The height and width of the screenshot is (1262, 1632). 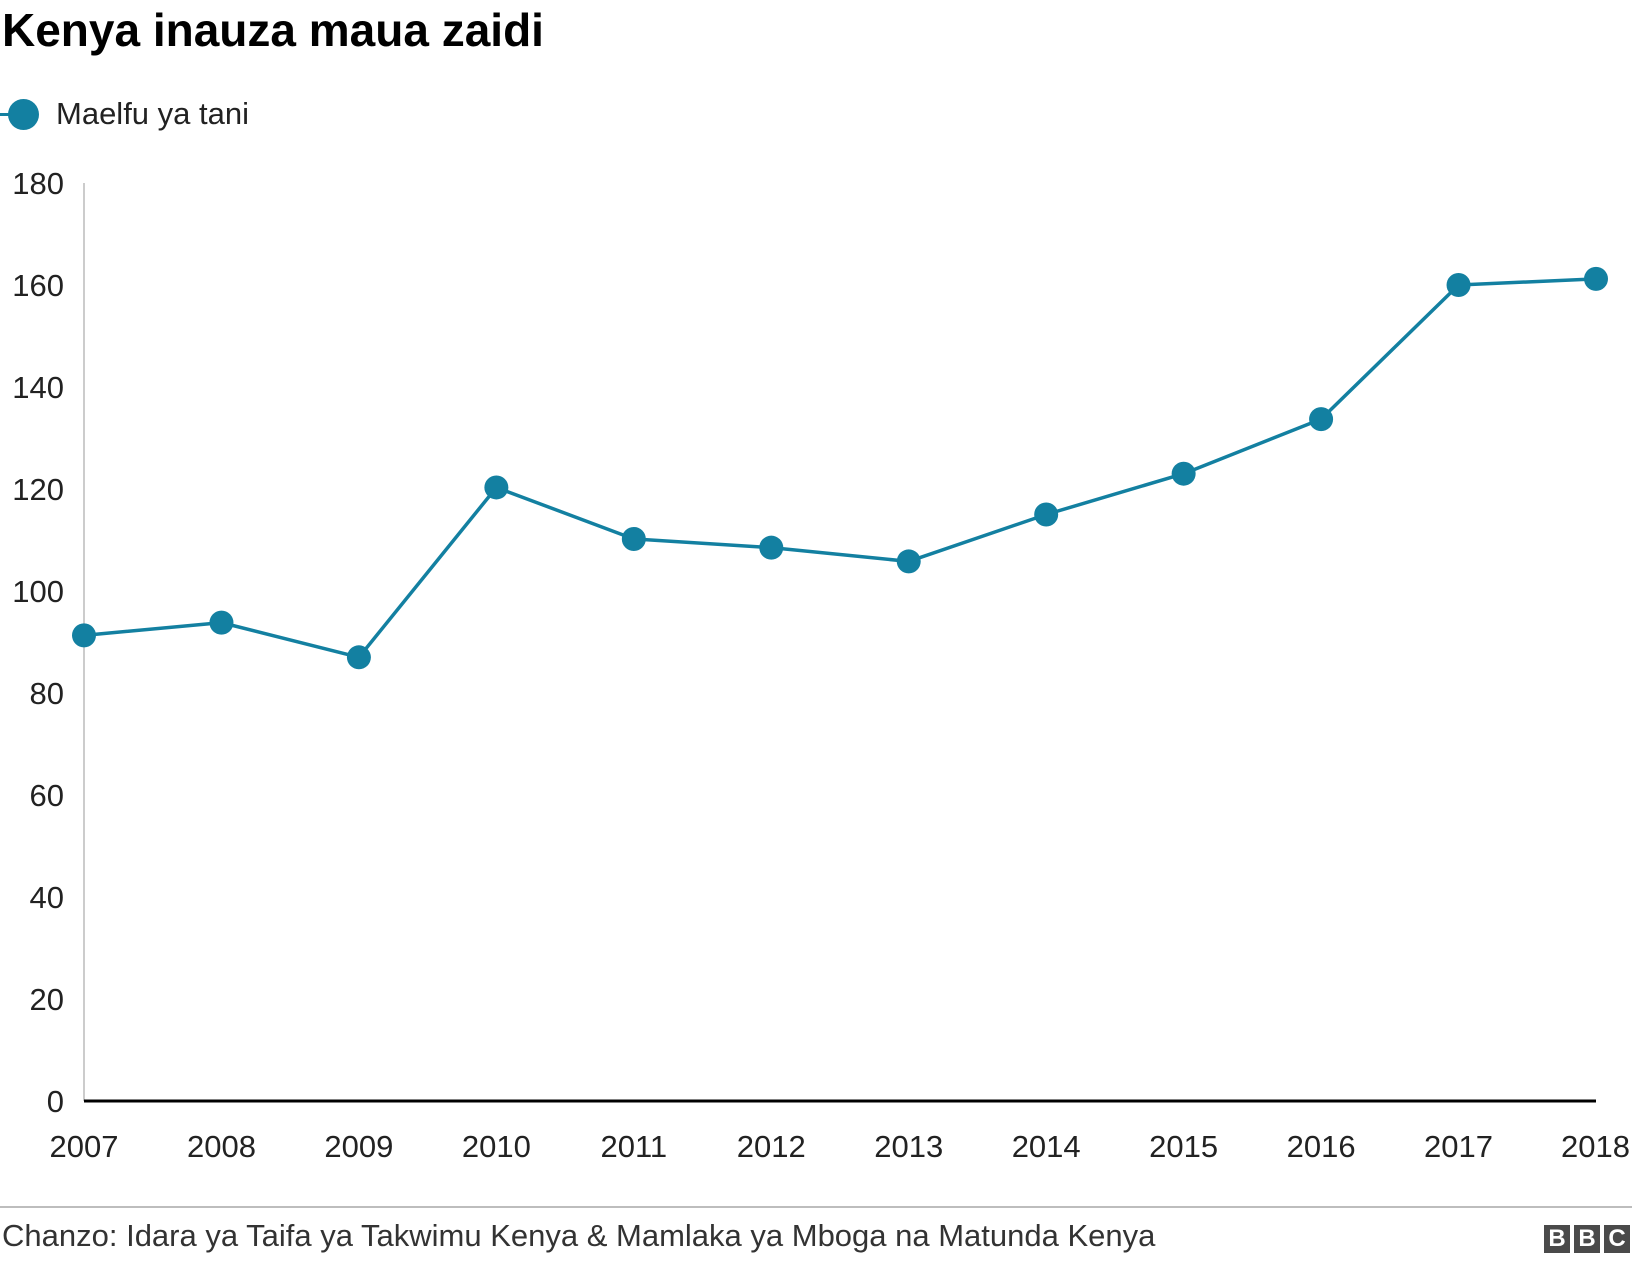 I want to click on y-tick-label: 60, so click(x=47, y=795).